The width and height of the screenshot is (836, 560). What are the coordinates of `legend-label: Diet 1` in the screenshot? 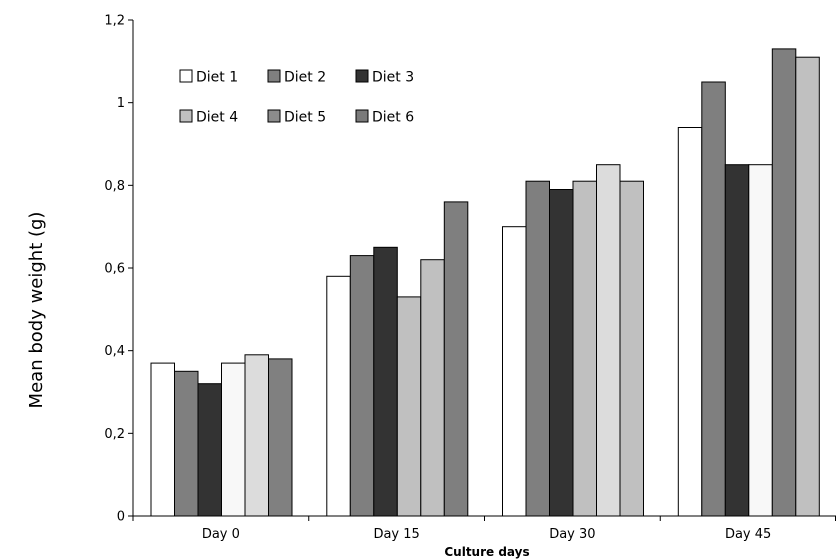 It's located at (217, 78).